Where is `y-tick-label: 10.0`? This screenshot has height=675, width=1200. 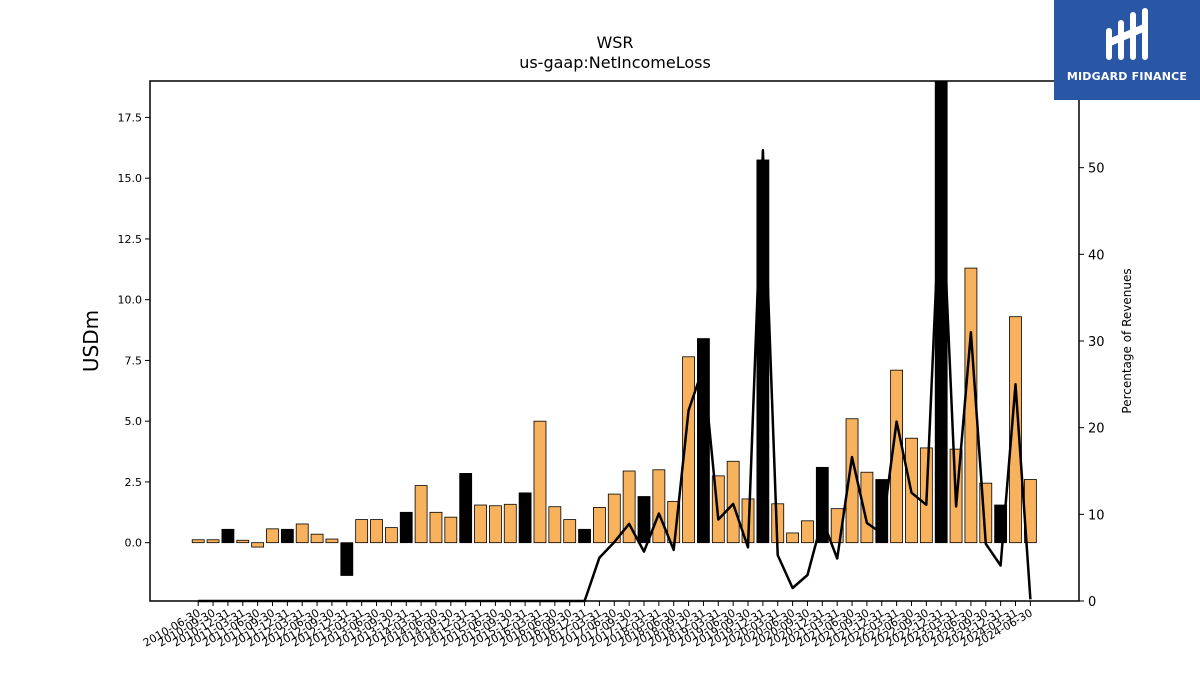
y-tick-label: 10.0 is located at coordinates (130, 300).